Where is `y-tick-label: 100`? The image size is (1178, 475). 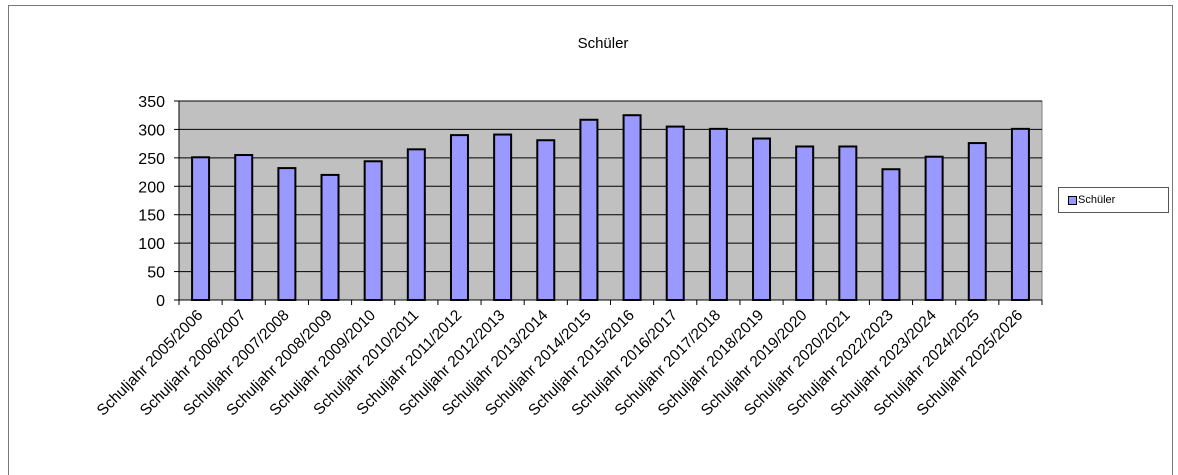 y-tick-label: 100 is located at coordinates (151, 244).